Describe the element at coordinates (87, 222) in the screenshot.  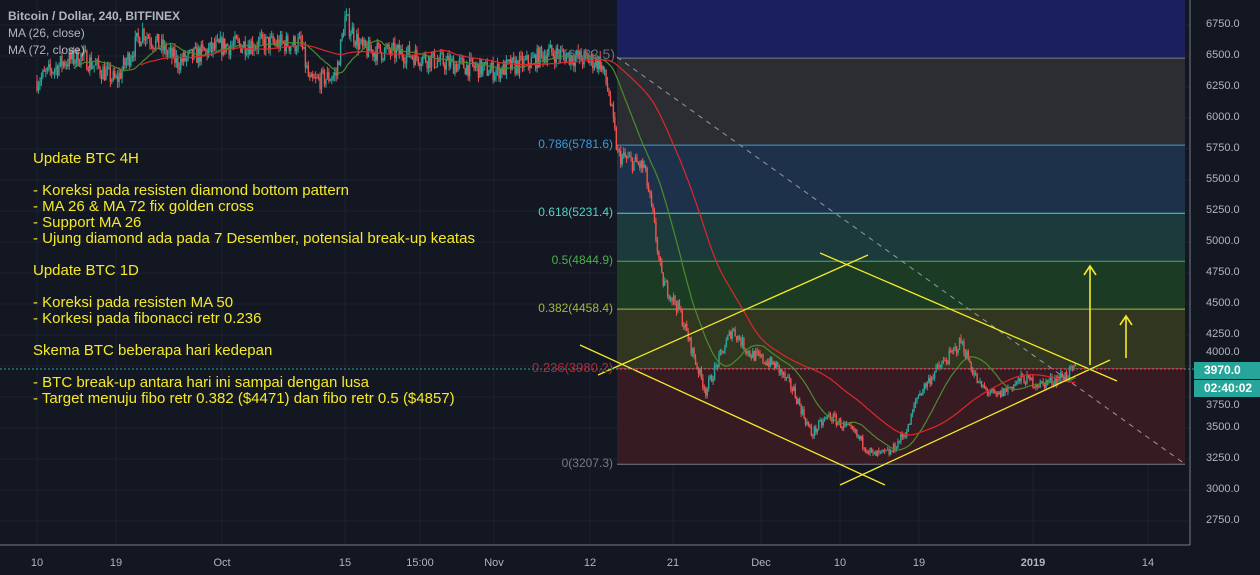
I see `annotation-line: - Support MA 26` at that location.